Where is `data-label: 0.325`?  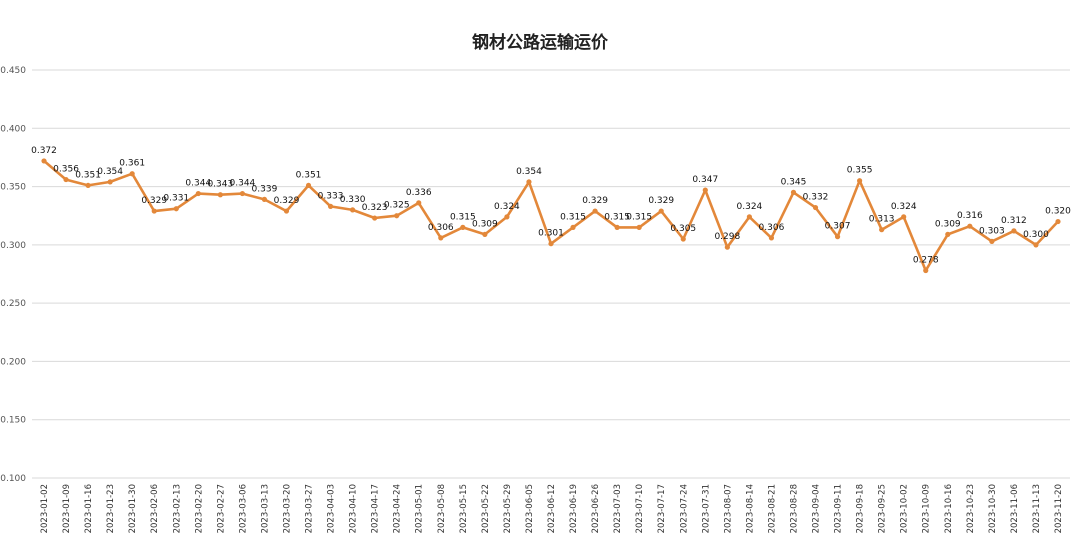 data-label: 0.325 is located at coordinates (397, 206).